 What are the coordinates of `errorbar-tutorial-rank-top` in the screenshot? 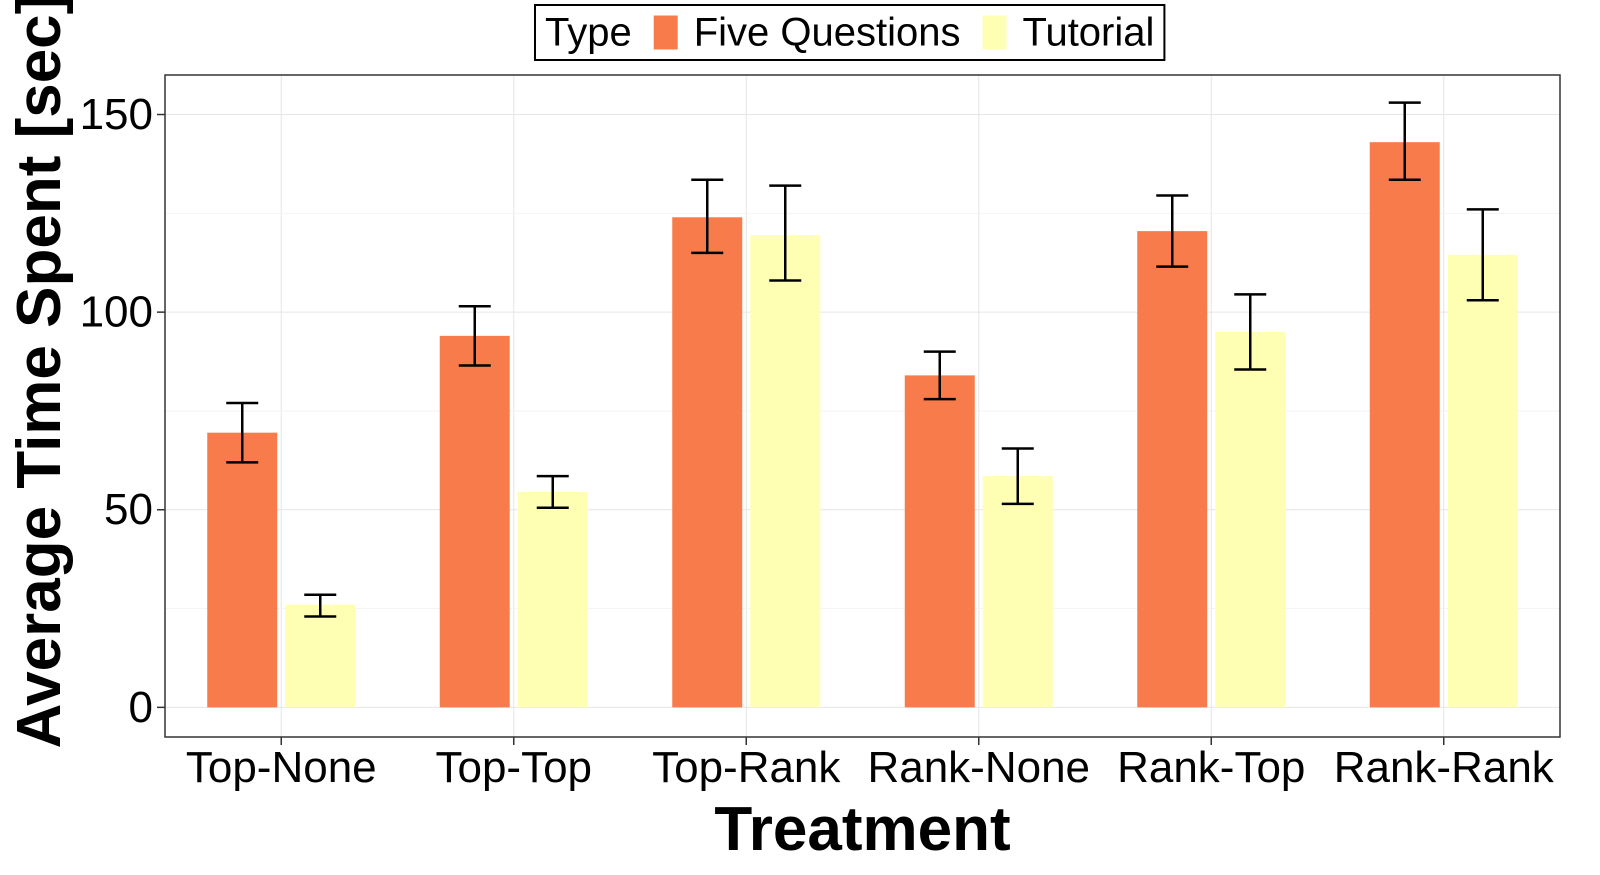 It's located at (1250, 332).